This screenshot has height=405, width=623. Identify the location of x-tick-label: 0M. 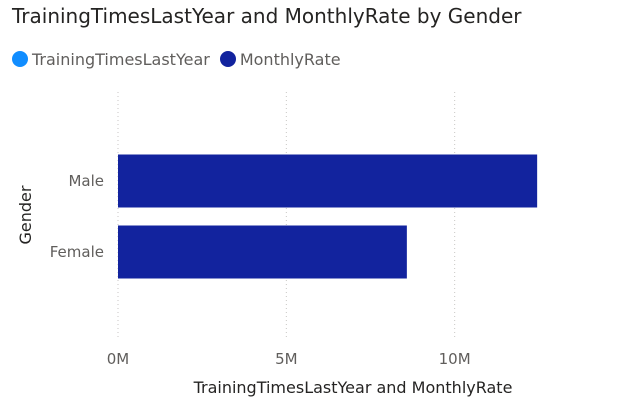
(118, 359).